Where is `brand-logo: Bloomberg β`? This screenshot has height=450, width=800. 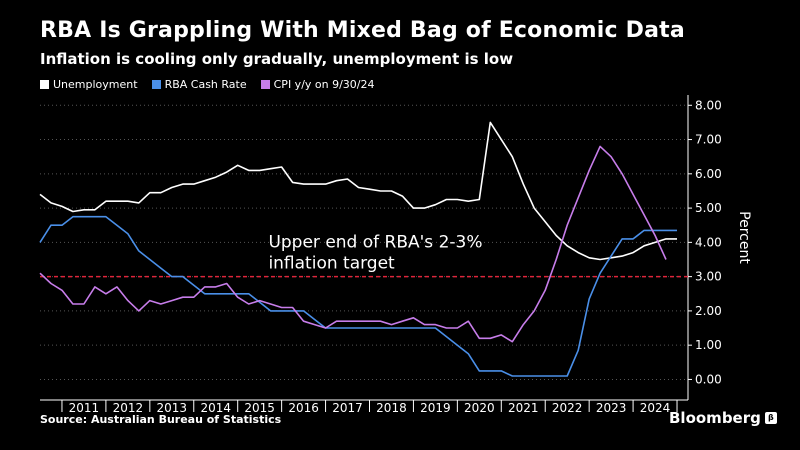 brand-logo: Bloomberg β is located at coordinates (723, 418).